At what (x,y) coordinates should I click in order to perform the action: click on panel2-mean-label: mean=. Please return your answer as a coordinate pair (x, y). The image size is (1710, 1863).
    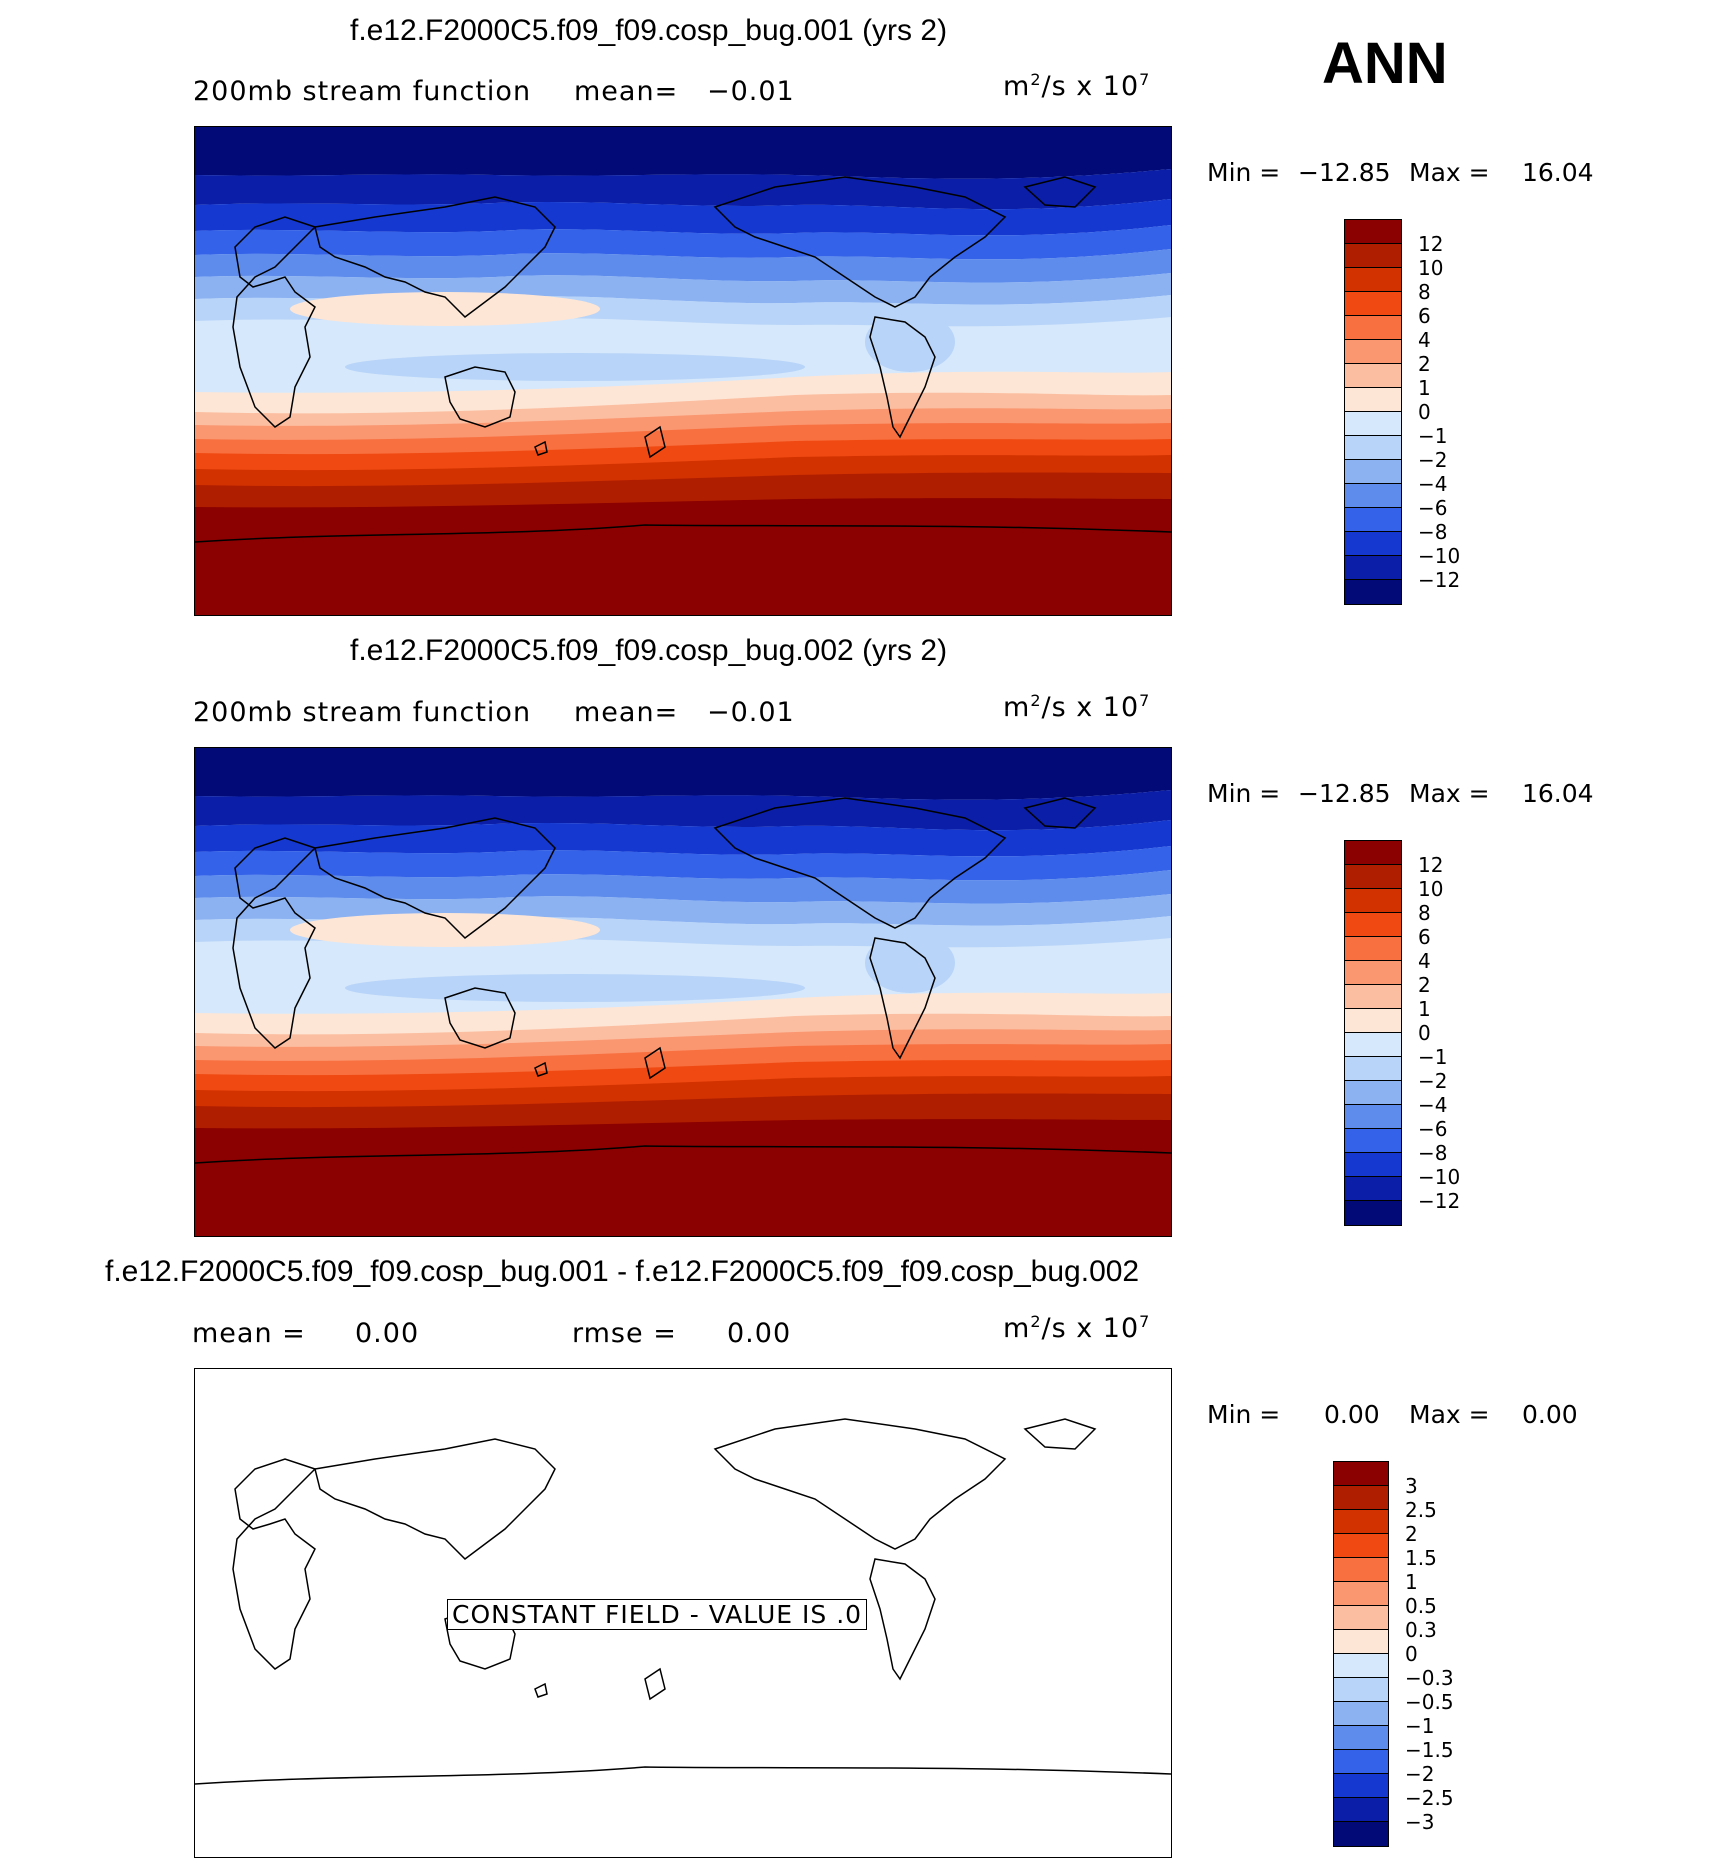
    Looking at the image, I should click on (626, 712).